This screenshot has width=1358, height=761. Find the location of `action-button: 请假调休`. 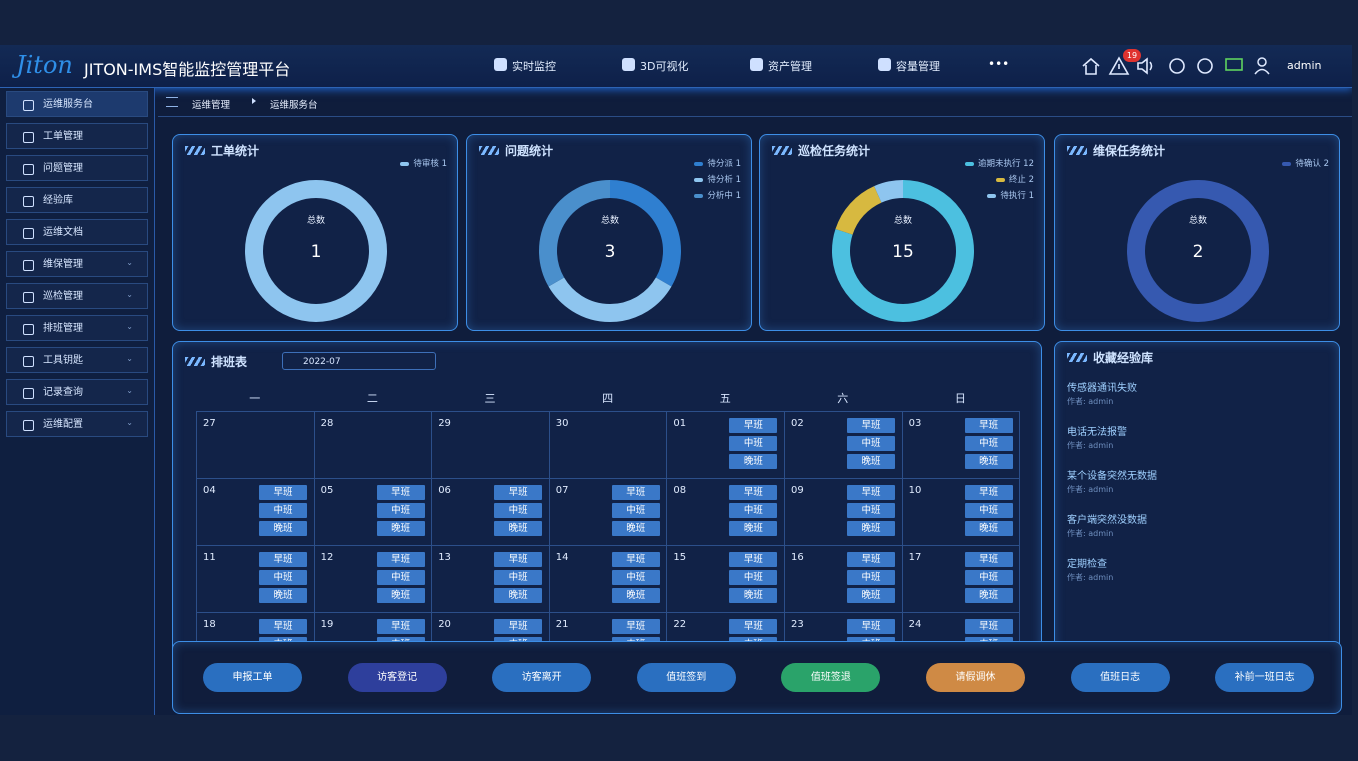

action-button: 请假调休 is located at coordinates (975, 677).